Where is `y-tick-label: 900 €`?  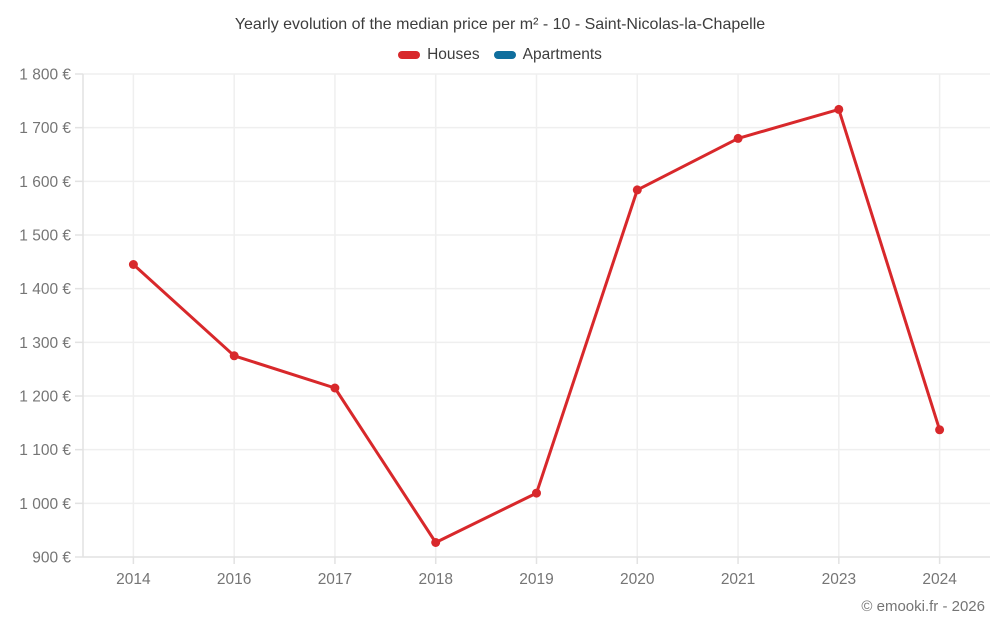
y-tick-label: 900 € is located at coordinates (51, 558).